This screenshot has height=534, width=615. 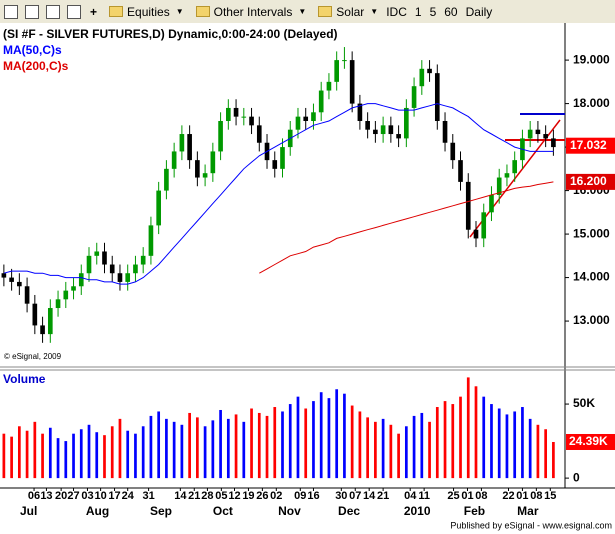 What do you see at coordinates (474, 511) in the screenshot?
I see `month-label: Feb` at bounding box center [474, 511].